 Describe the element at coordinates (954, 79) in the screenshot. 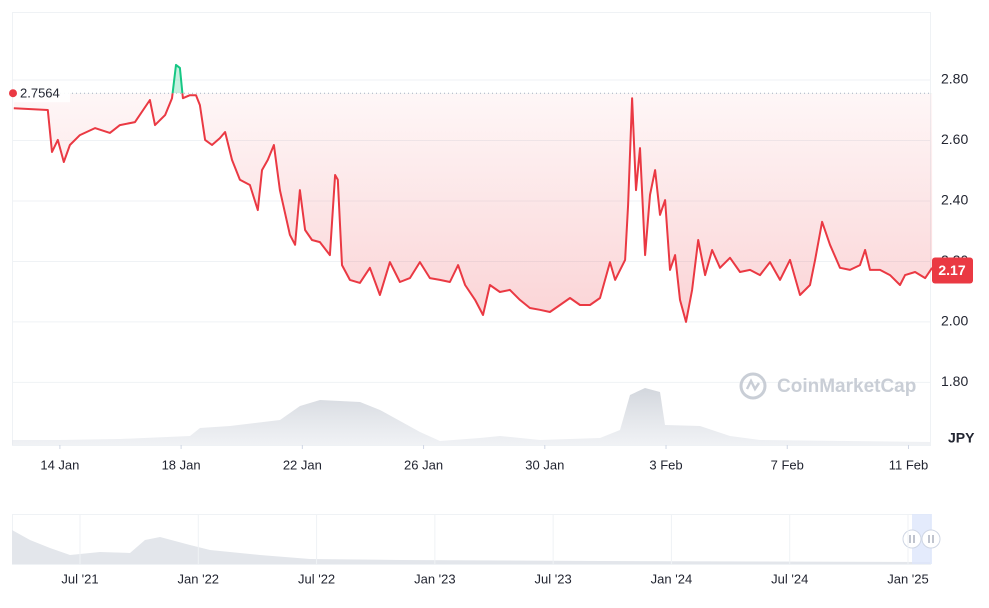

I see `y-tick-label: 2.80` at that location.